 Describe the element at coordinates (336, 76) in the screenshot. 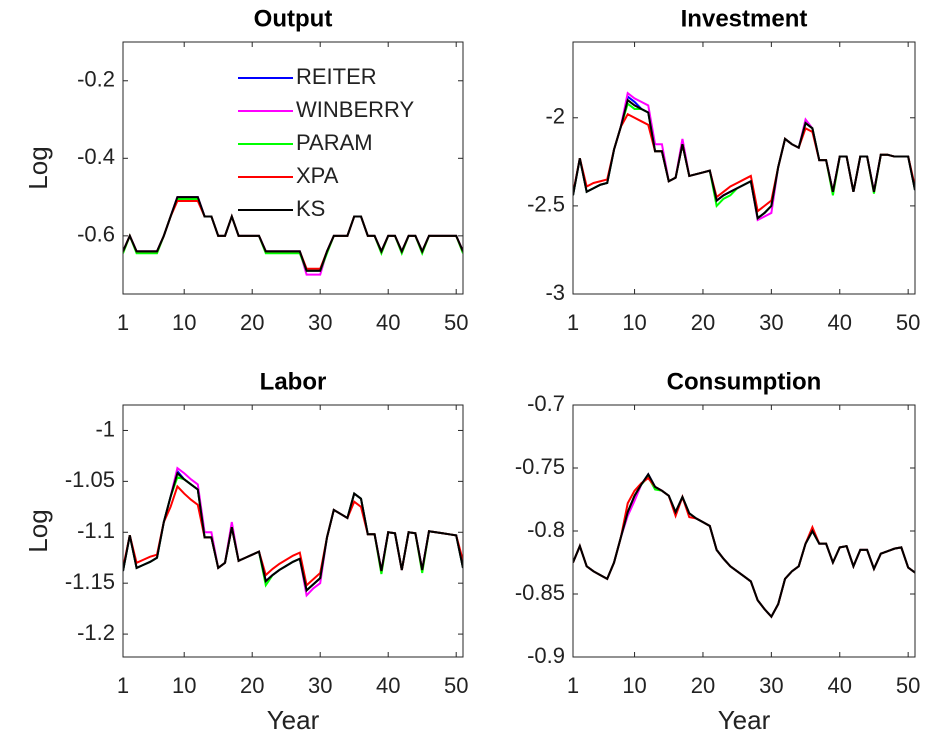

I see `legend-label: REITER` at that location.